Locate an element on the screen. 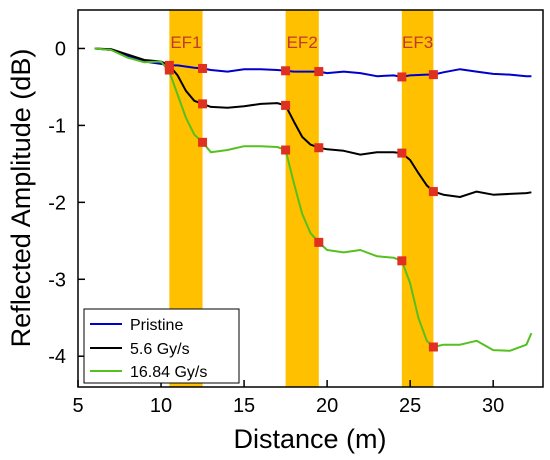 The image size is (550, 460). y-tick-label-4: -4 is located at coordinates (57, 357).